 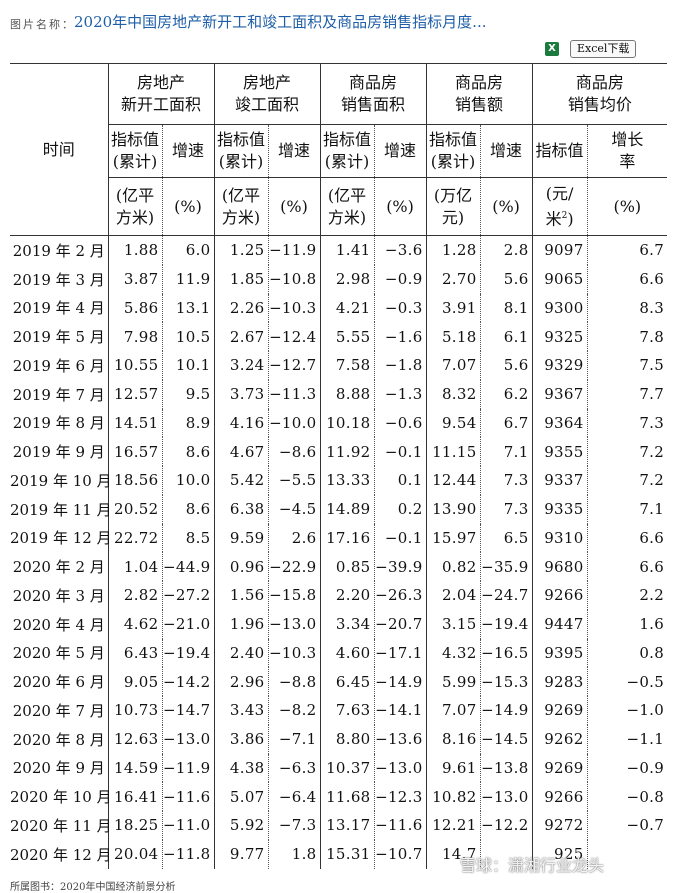 What do you see at coordinates (134, 739) in the screenshot?
I see `value-cell: 12.63` at bounding box center [134, 739].